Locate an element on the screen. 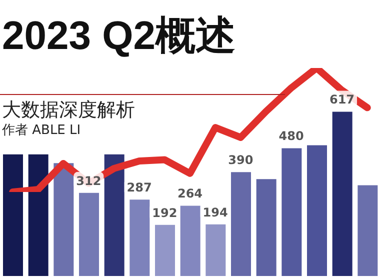 The width and height of the screenshot is (380, 280). data-label: 192 is located at coordinates (165, 213).